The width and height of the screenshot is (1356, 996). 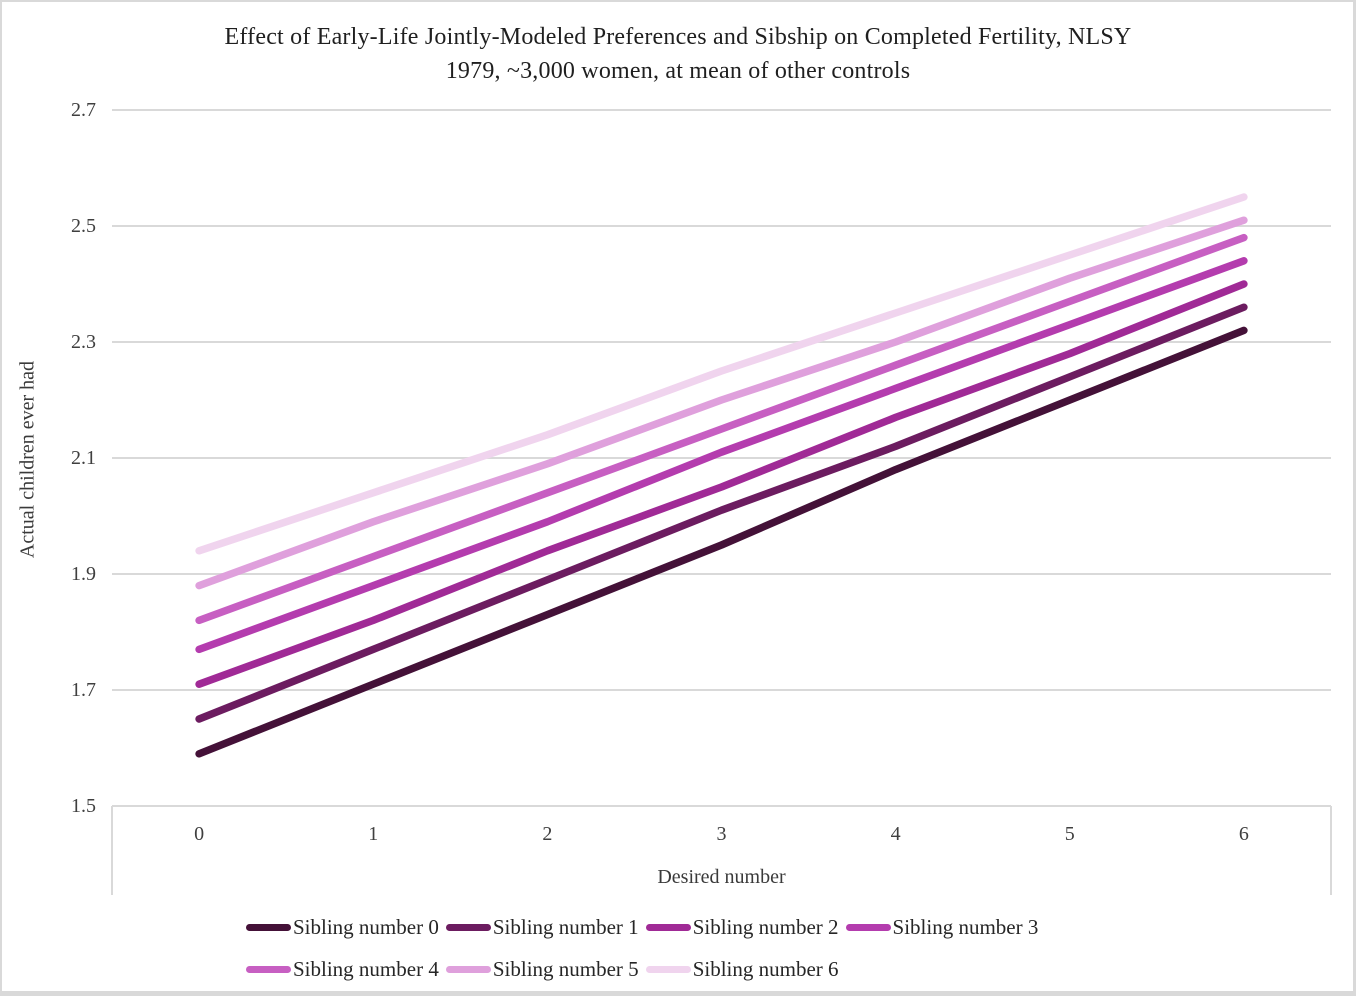 I want to click on legend-item-4: Sibling number 4, so click(x=342, y=969).